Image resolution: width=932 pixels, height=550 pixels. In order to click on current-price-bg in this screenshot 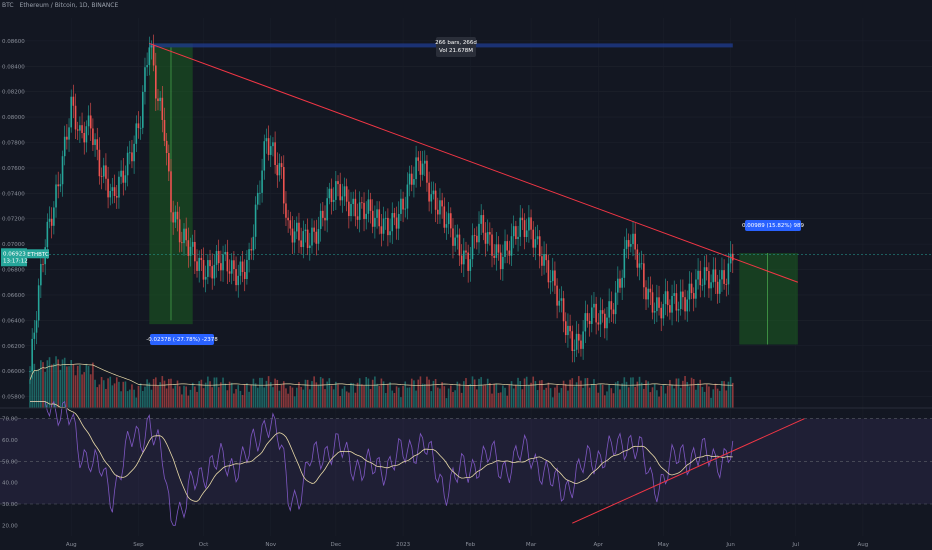, I will do `click(14, 257)`.